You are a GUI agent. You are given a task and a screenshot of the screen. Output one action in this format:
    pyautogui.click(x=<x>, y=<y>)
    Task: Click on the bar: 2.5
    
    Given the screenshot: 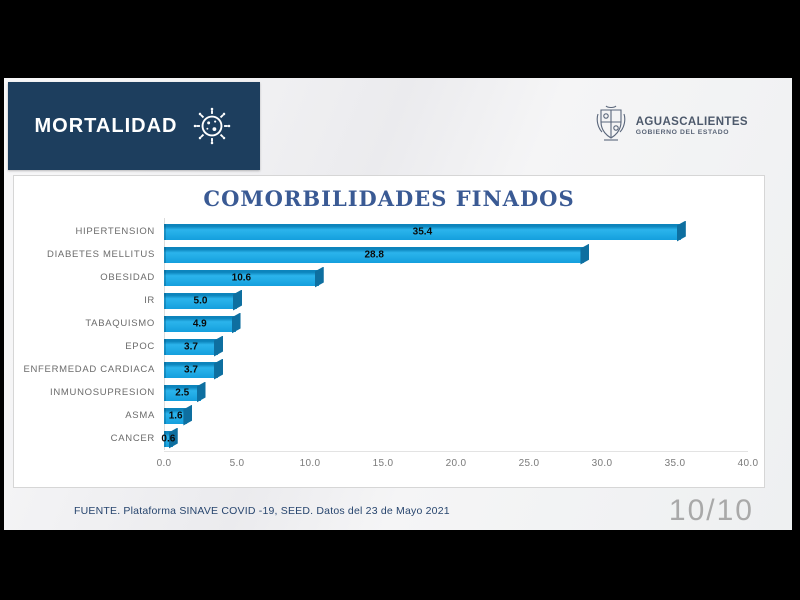 What is the action you would take?
    pyautogui.click(x=185, y=392)
    